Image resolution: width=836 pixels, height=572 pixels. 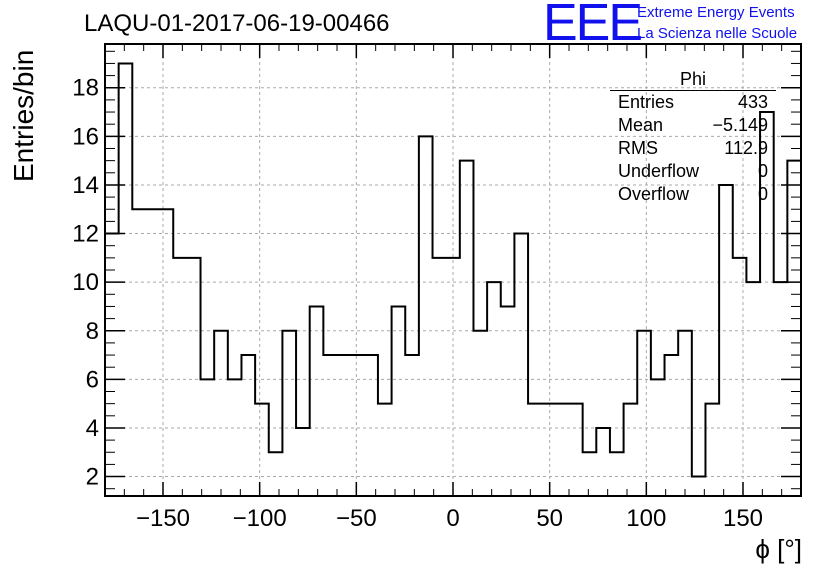 I want to click on x-tick-label: 150, so click(x=743, y=518).